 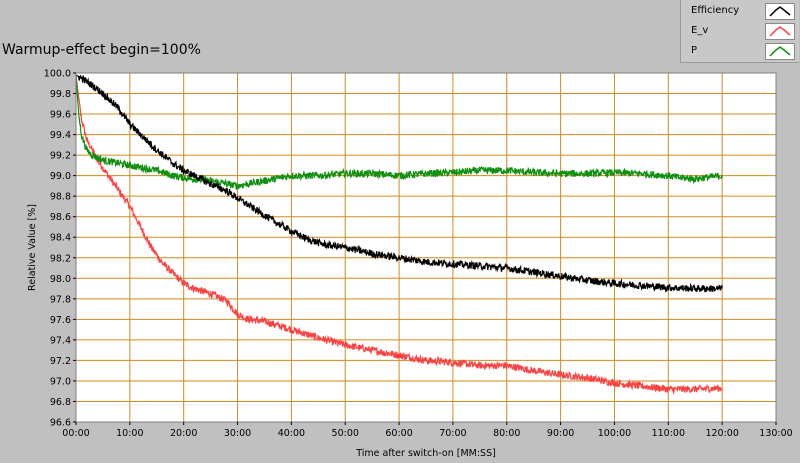 What do you see at coordinates (345, 433) in the screenshot?
I see `x-tick-label: 50:00` at bounding box center [345, 433].